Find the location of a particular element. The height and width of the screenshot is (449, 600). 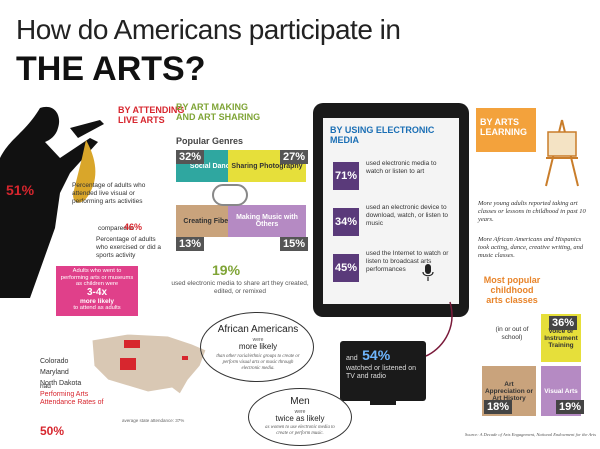

genre-center-icon is located at coordinates (230, 195).